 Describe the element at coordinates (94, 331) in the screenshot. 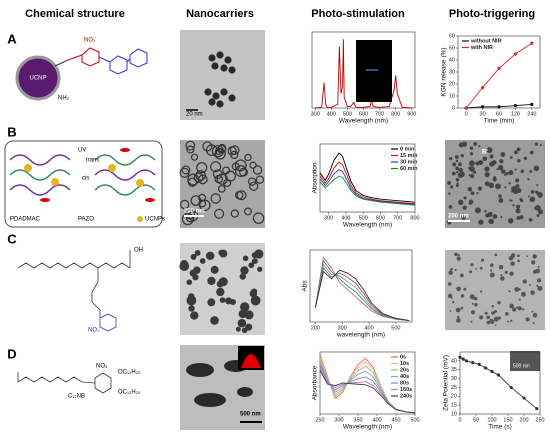

I see `structure-label: NO₂` at that location.